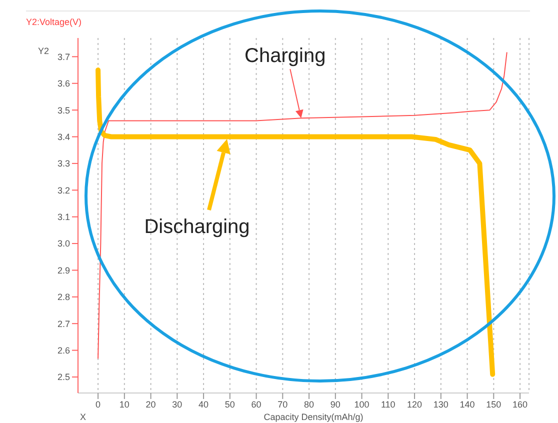  Describe the element at coordinates (54, 22) in the screenshot. I see `chart-title: Y2:Voltage(V)` at that location.